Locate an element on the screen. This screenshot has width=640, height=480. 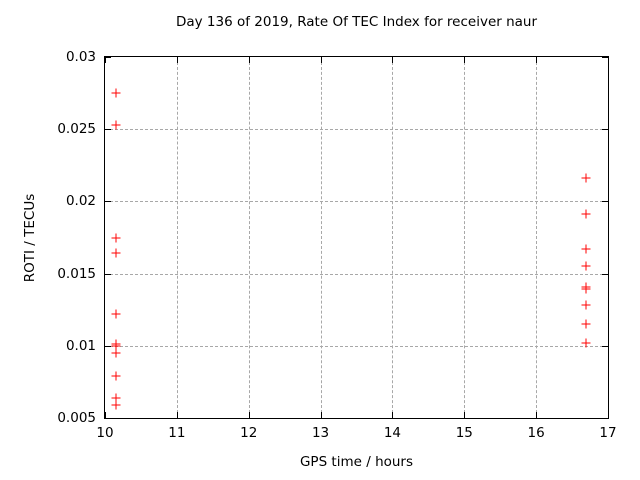
y-tick-label: 0.03 is located at coordinates (80, 57).